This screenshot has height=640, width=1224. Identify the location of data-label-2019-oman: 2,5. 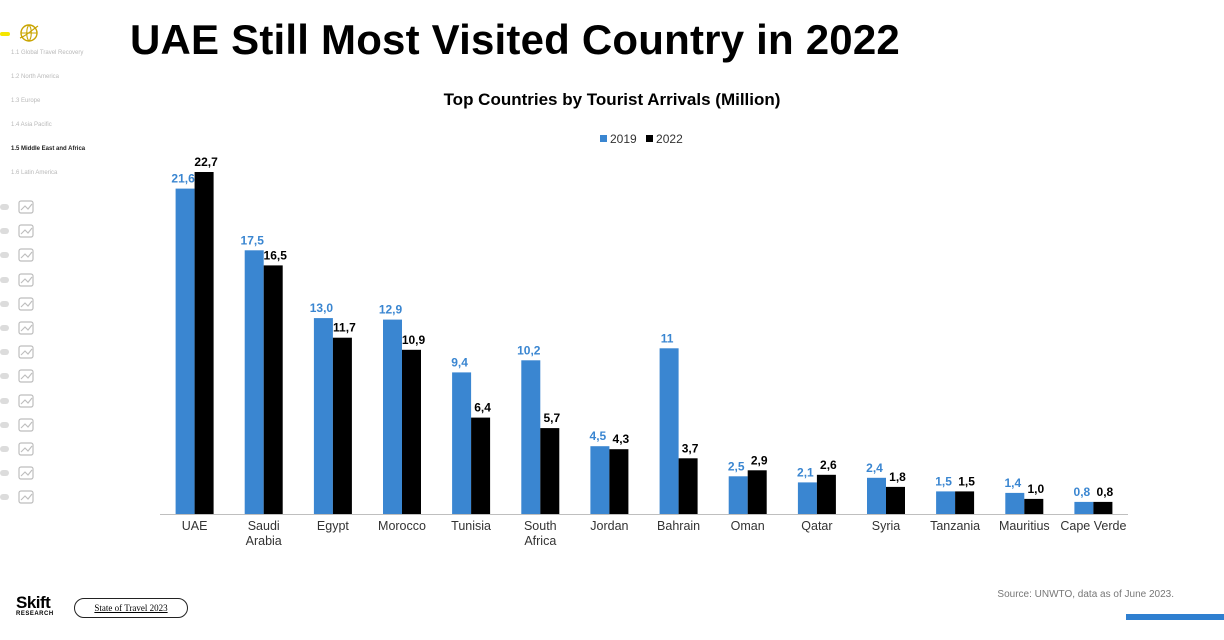
(736, 466).